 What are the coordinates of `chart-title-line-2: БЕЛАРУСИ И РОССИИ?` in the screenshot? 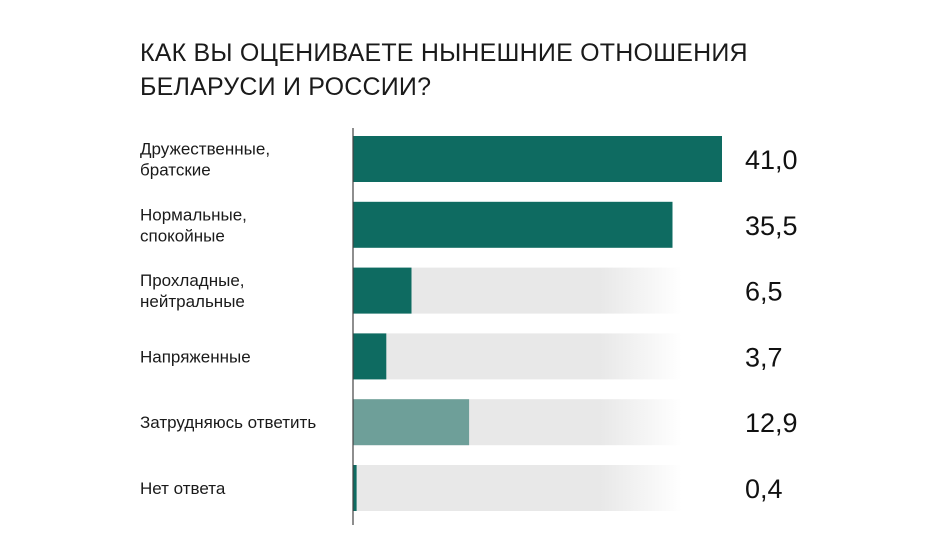 It's located at (286, 87).